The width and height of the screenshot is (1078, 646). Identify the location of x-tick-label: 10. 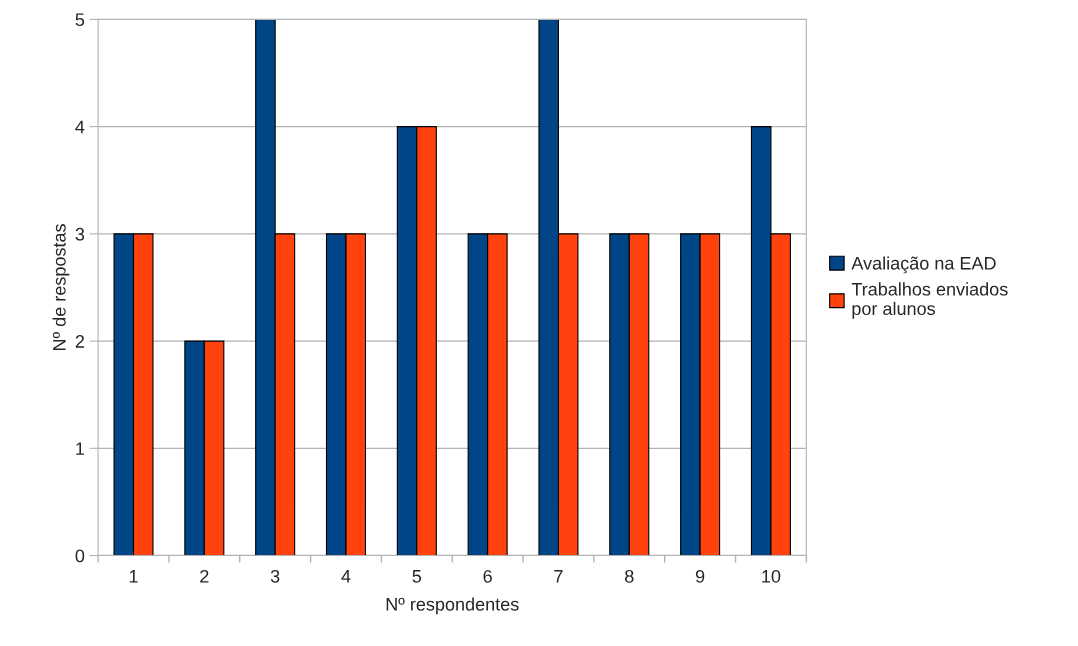
(771, 576).